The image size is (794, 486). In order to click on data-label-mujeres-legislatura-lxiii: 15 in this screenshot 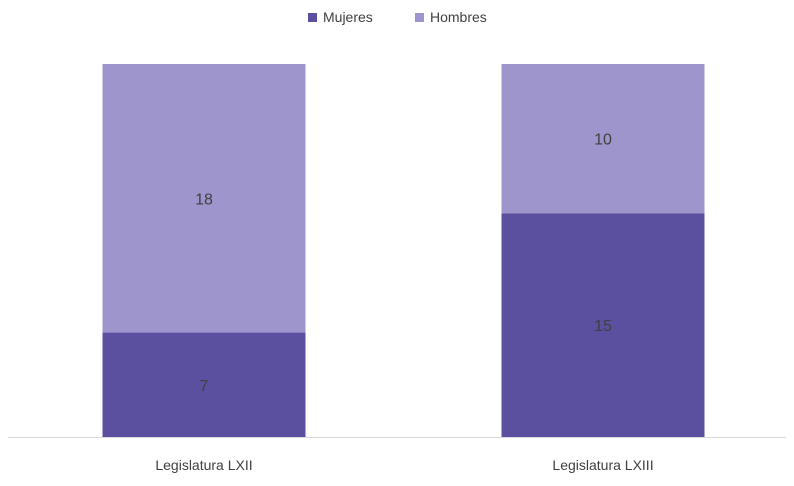, I will do `click(603, 326)`.